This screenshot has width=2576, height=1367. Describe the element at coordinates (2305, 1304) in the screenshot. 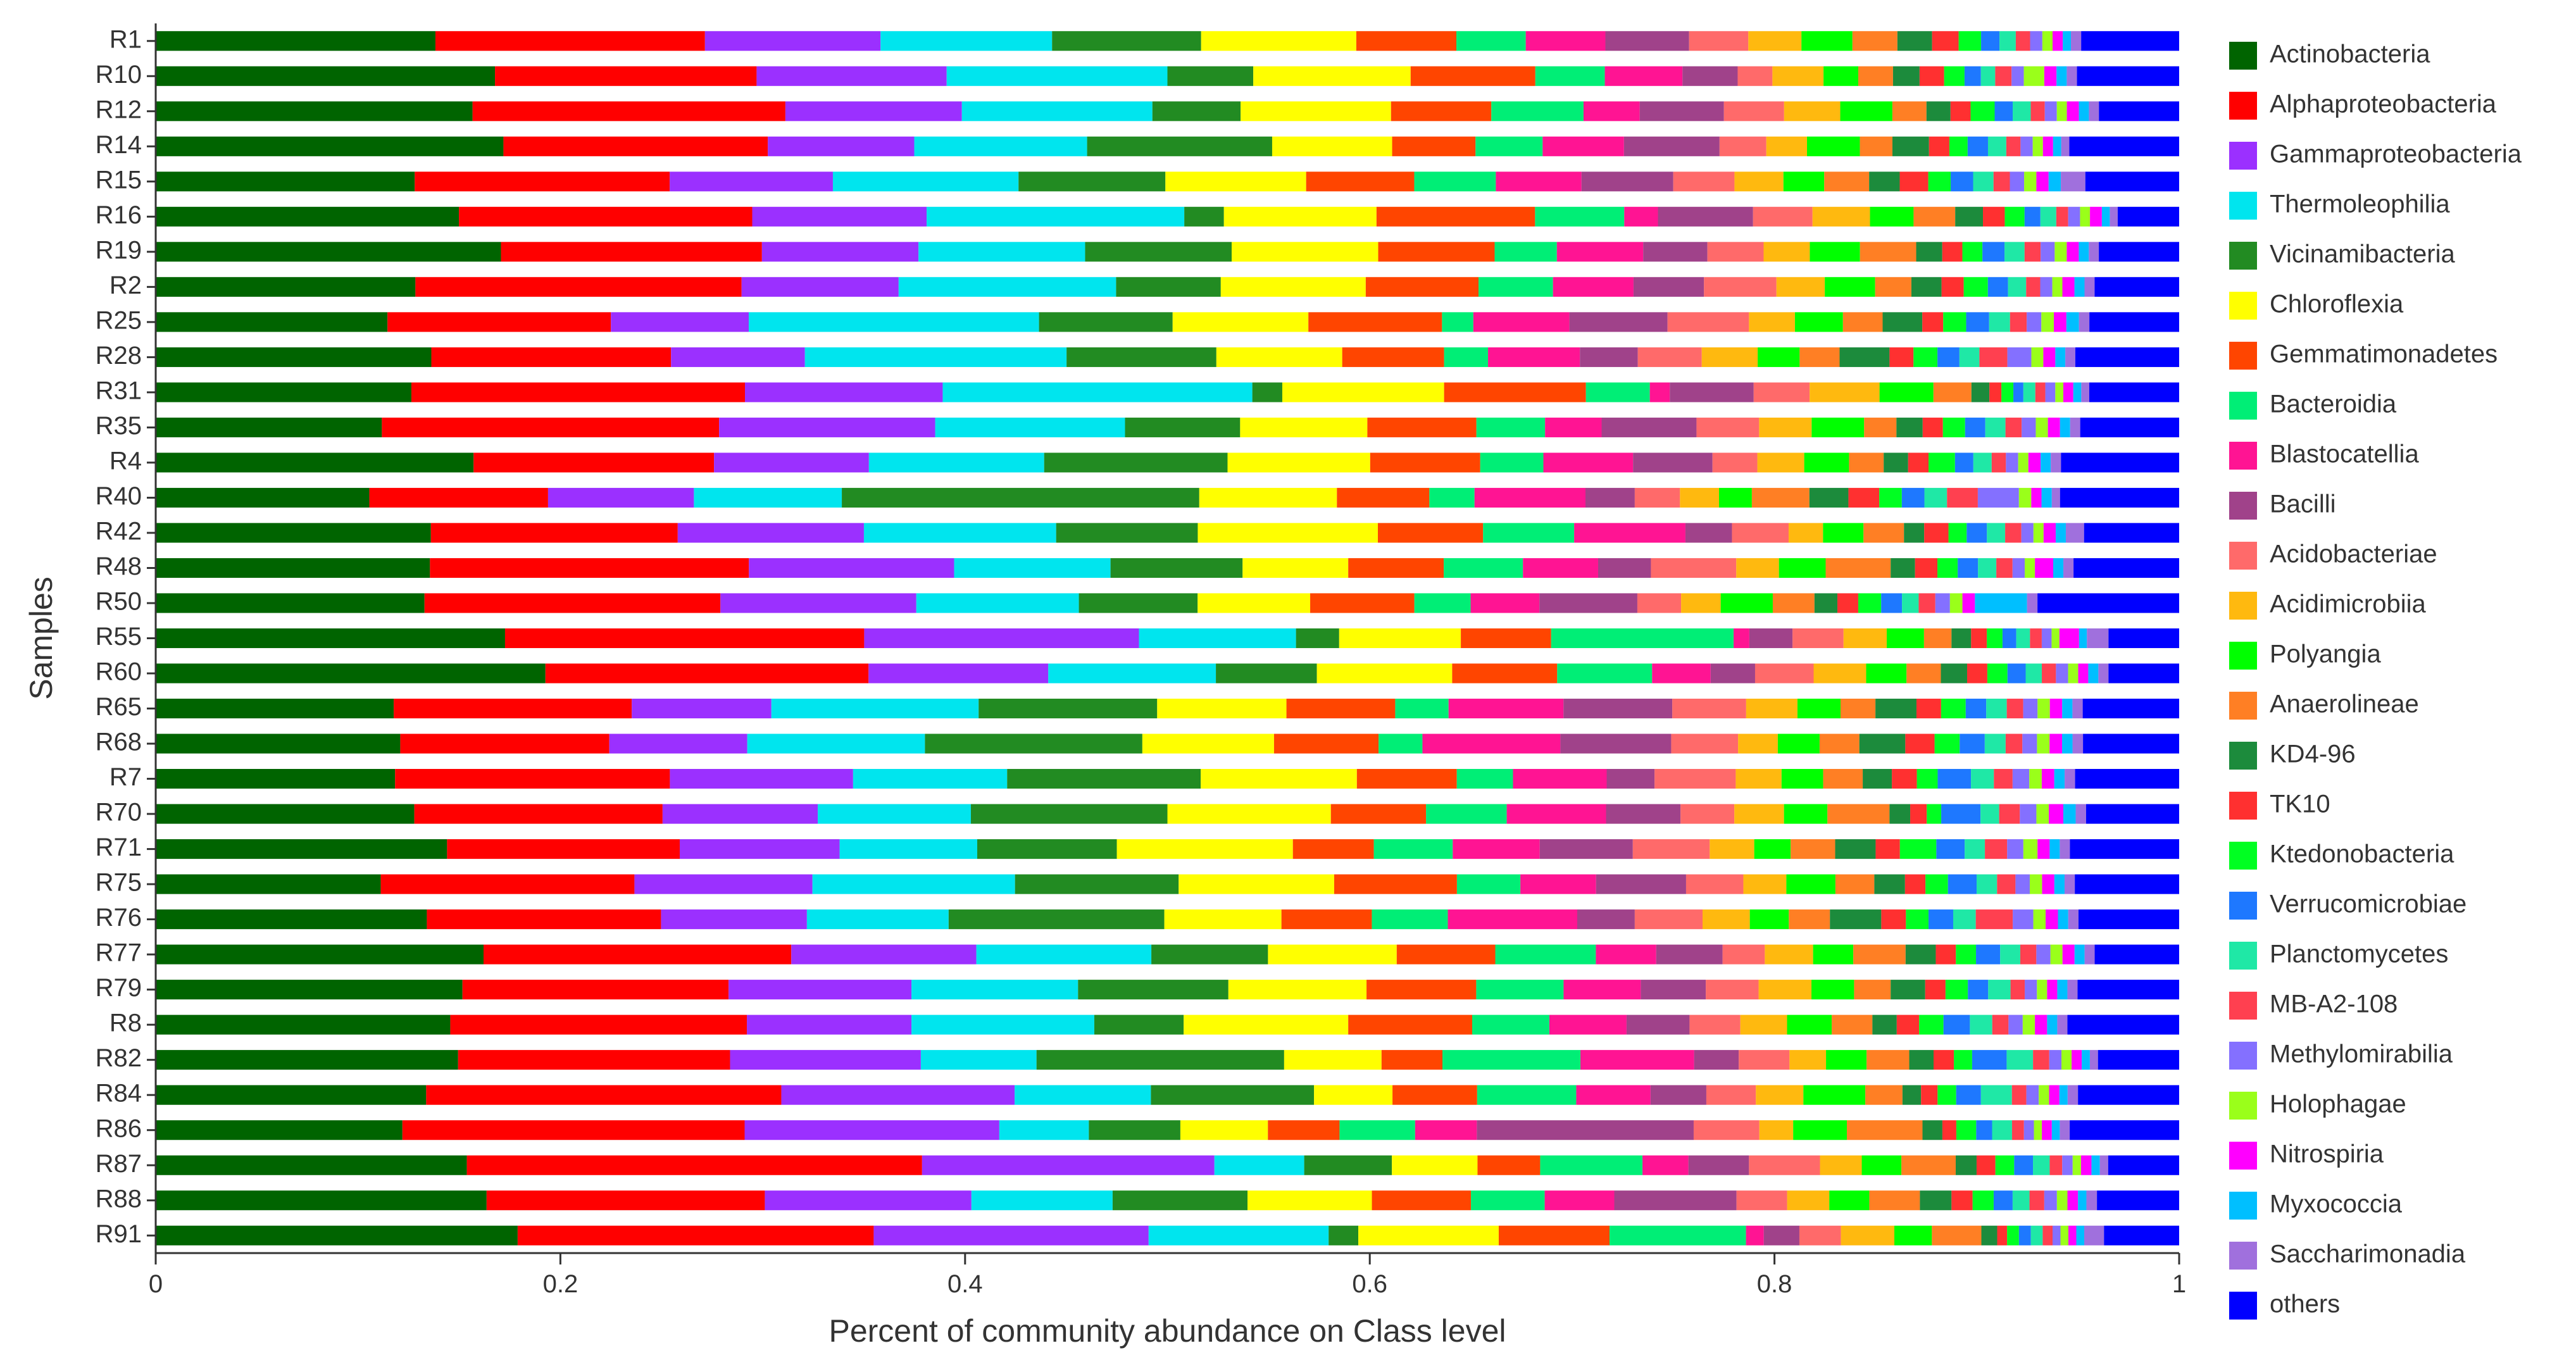

I see `legend-label: others` at that location.